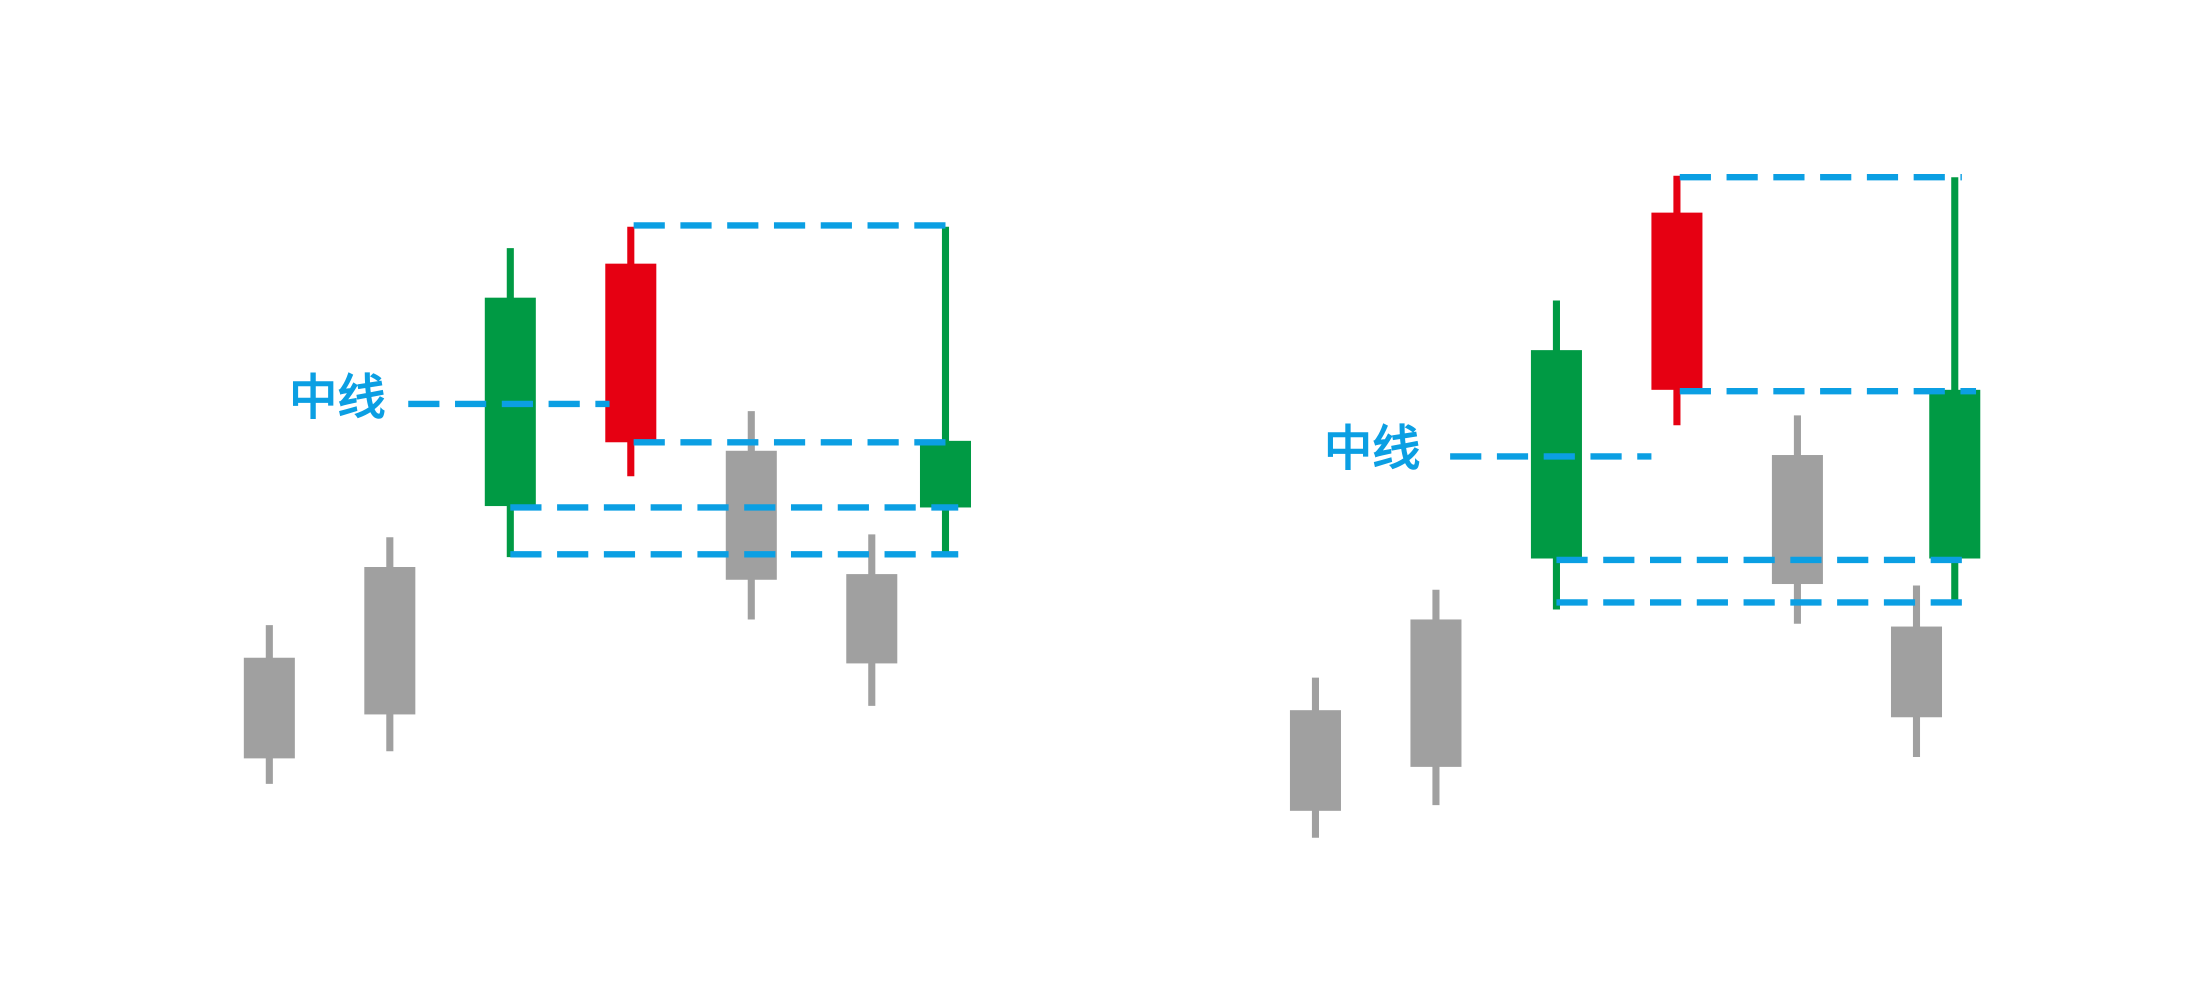 This screenshot has width=2200, height=1000. What do you see at coordinates (1315, 760) in the screenshot?
I see `right-pattern-candle-1-context` at bounding box center [1315, 760].